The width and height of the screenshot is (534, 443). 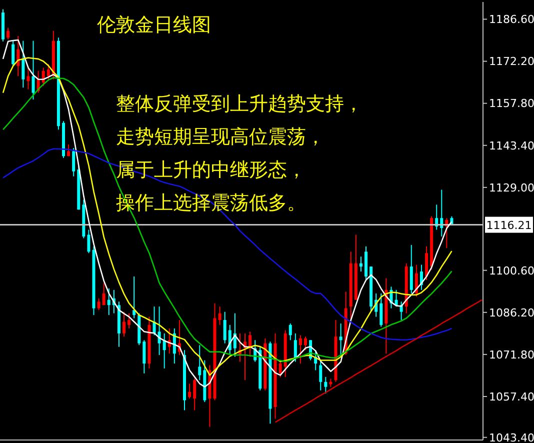 What do you see at coordinates (378, 361) in the screenshot?
I see `line-series` at bounding box center [378, 361].